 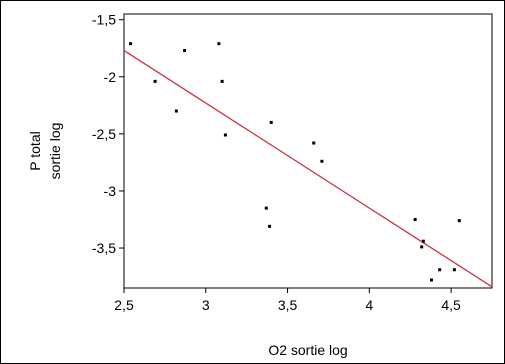 I want to click on x-tick-label: 4,5, so click(x=451, y=305).